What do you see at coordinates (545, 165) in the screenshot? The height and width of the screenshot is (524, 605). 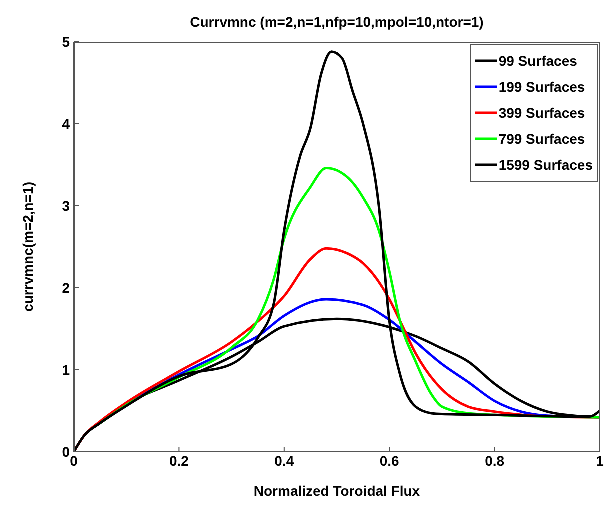 I see `legend-label: 1599 Surfaces` at bounding box center [545, 165].